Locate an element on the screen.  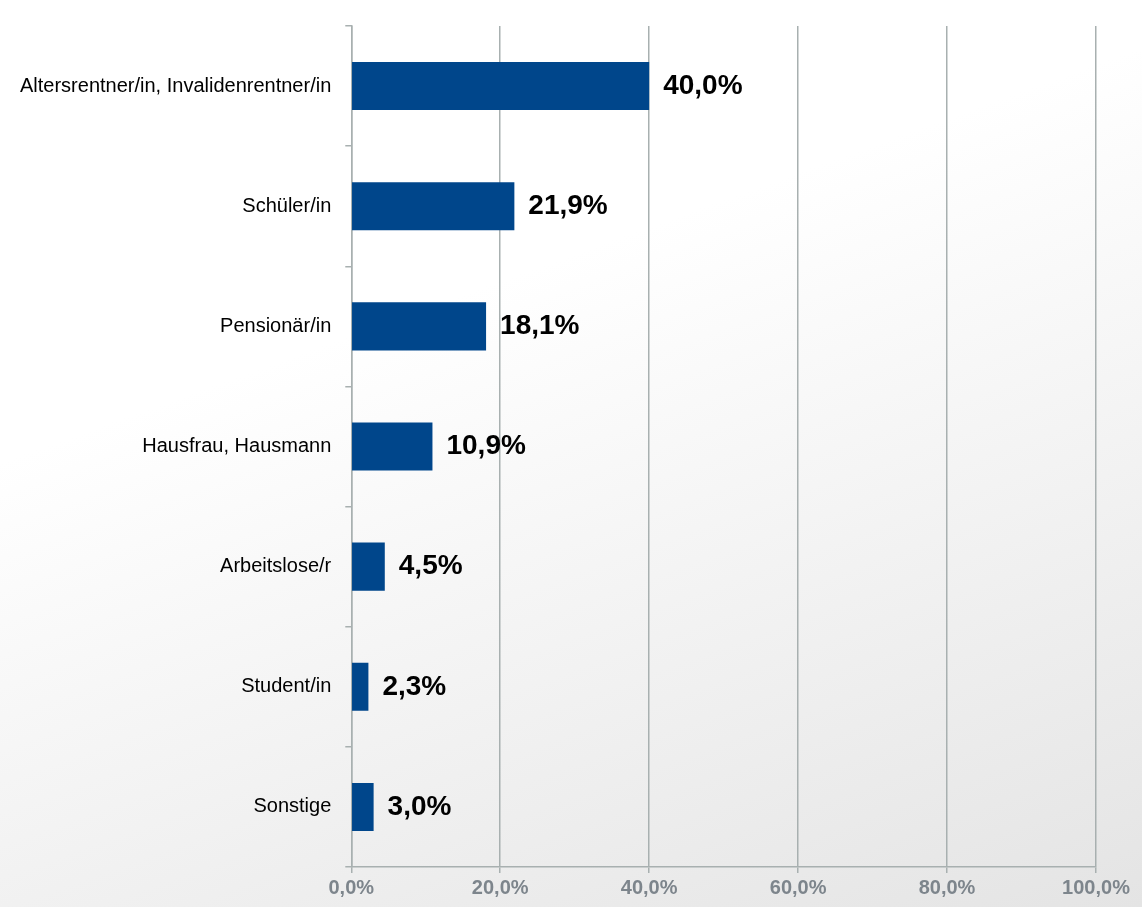
data-label: 40,0% is located at coordinates (703, 84).